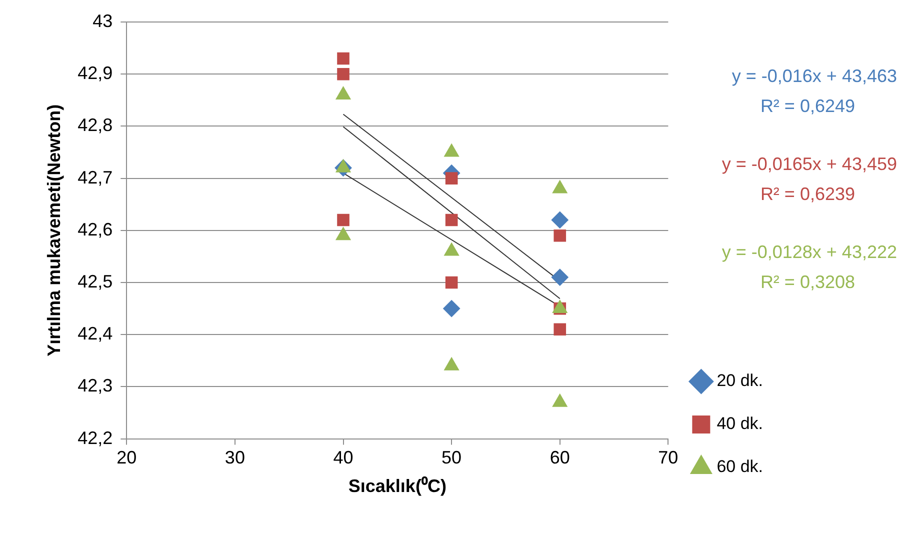 The height and width of the screenshot is (542, 913). What do you see at coordinates (397, 486) in the screenshot?
I see `x-axis-title: Sıcaklık(⁰C)` at bounding box center [397, 486].